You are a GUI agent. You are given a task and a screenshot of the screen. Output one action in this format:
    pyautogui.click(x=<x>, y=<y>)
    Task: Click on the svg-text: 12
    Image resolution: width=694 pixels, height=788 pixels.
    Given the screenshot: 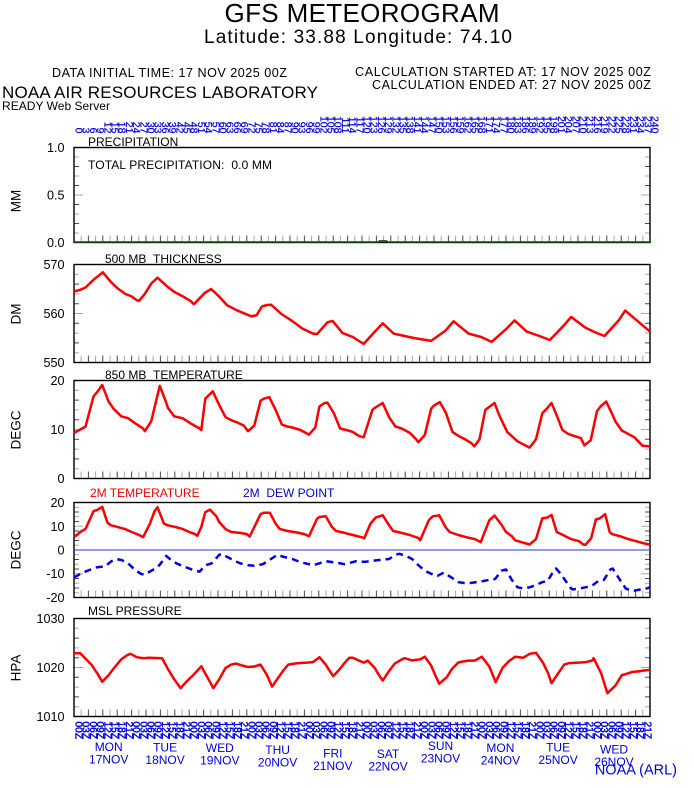 What is the action you would take?
    pyautogui.click(x=107, y=128)
    